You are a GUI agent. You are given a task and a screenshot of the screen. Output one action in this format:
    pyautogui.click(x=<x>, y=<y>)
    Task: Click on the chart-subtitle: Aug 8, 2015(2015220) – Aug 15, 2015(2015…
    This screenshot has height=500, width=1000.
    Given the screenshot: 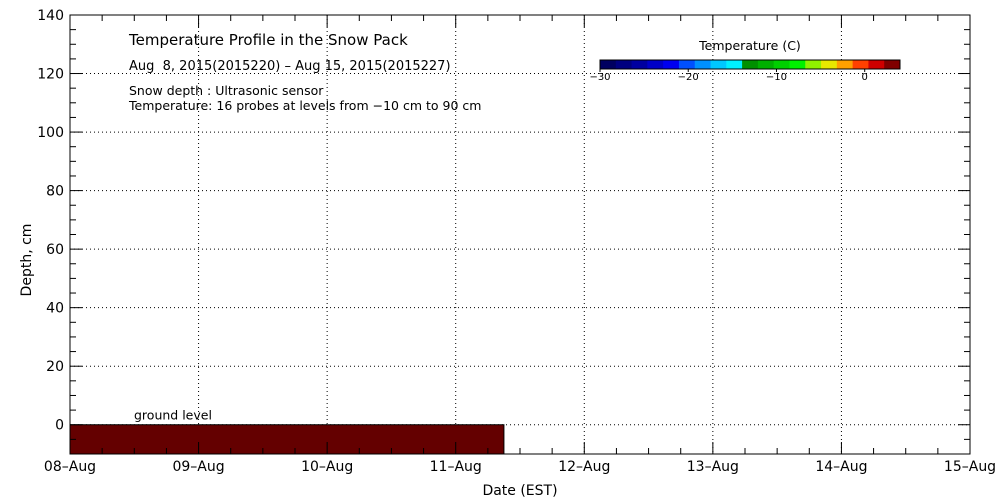 What is the action you would take?
    pyautogui.click(x=290, y=66)
    